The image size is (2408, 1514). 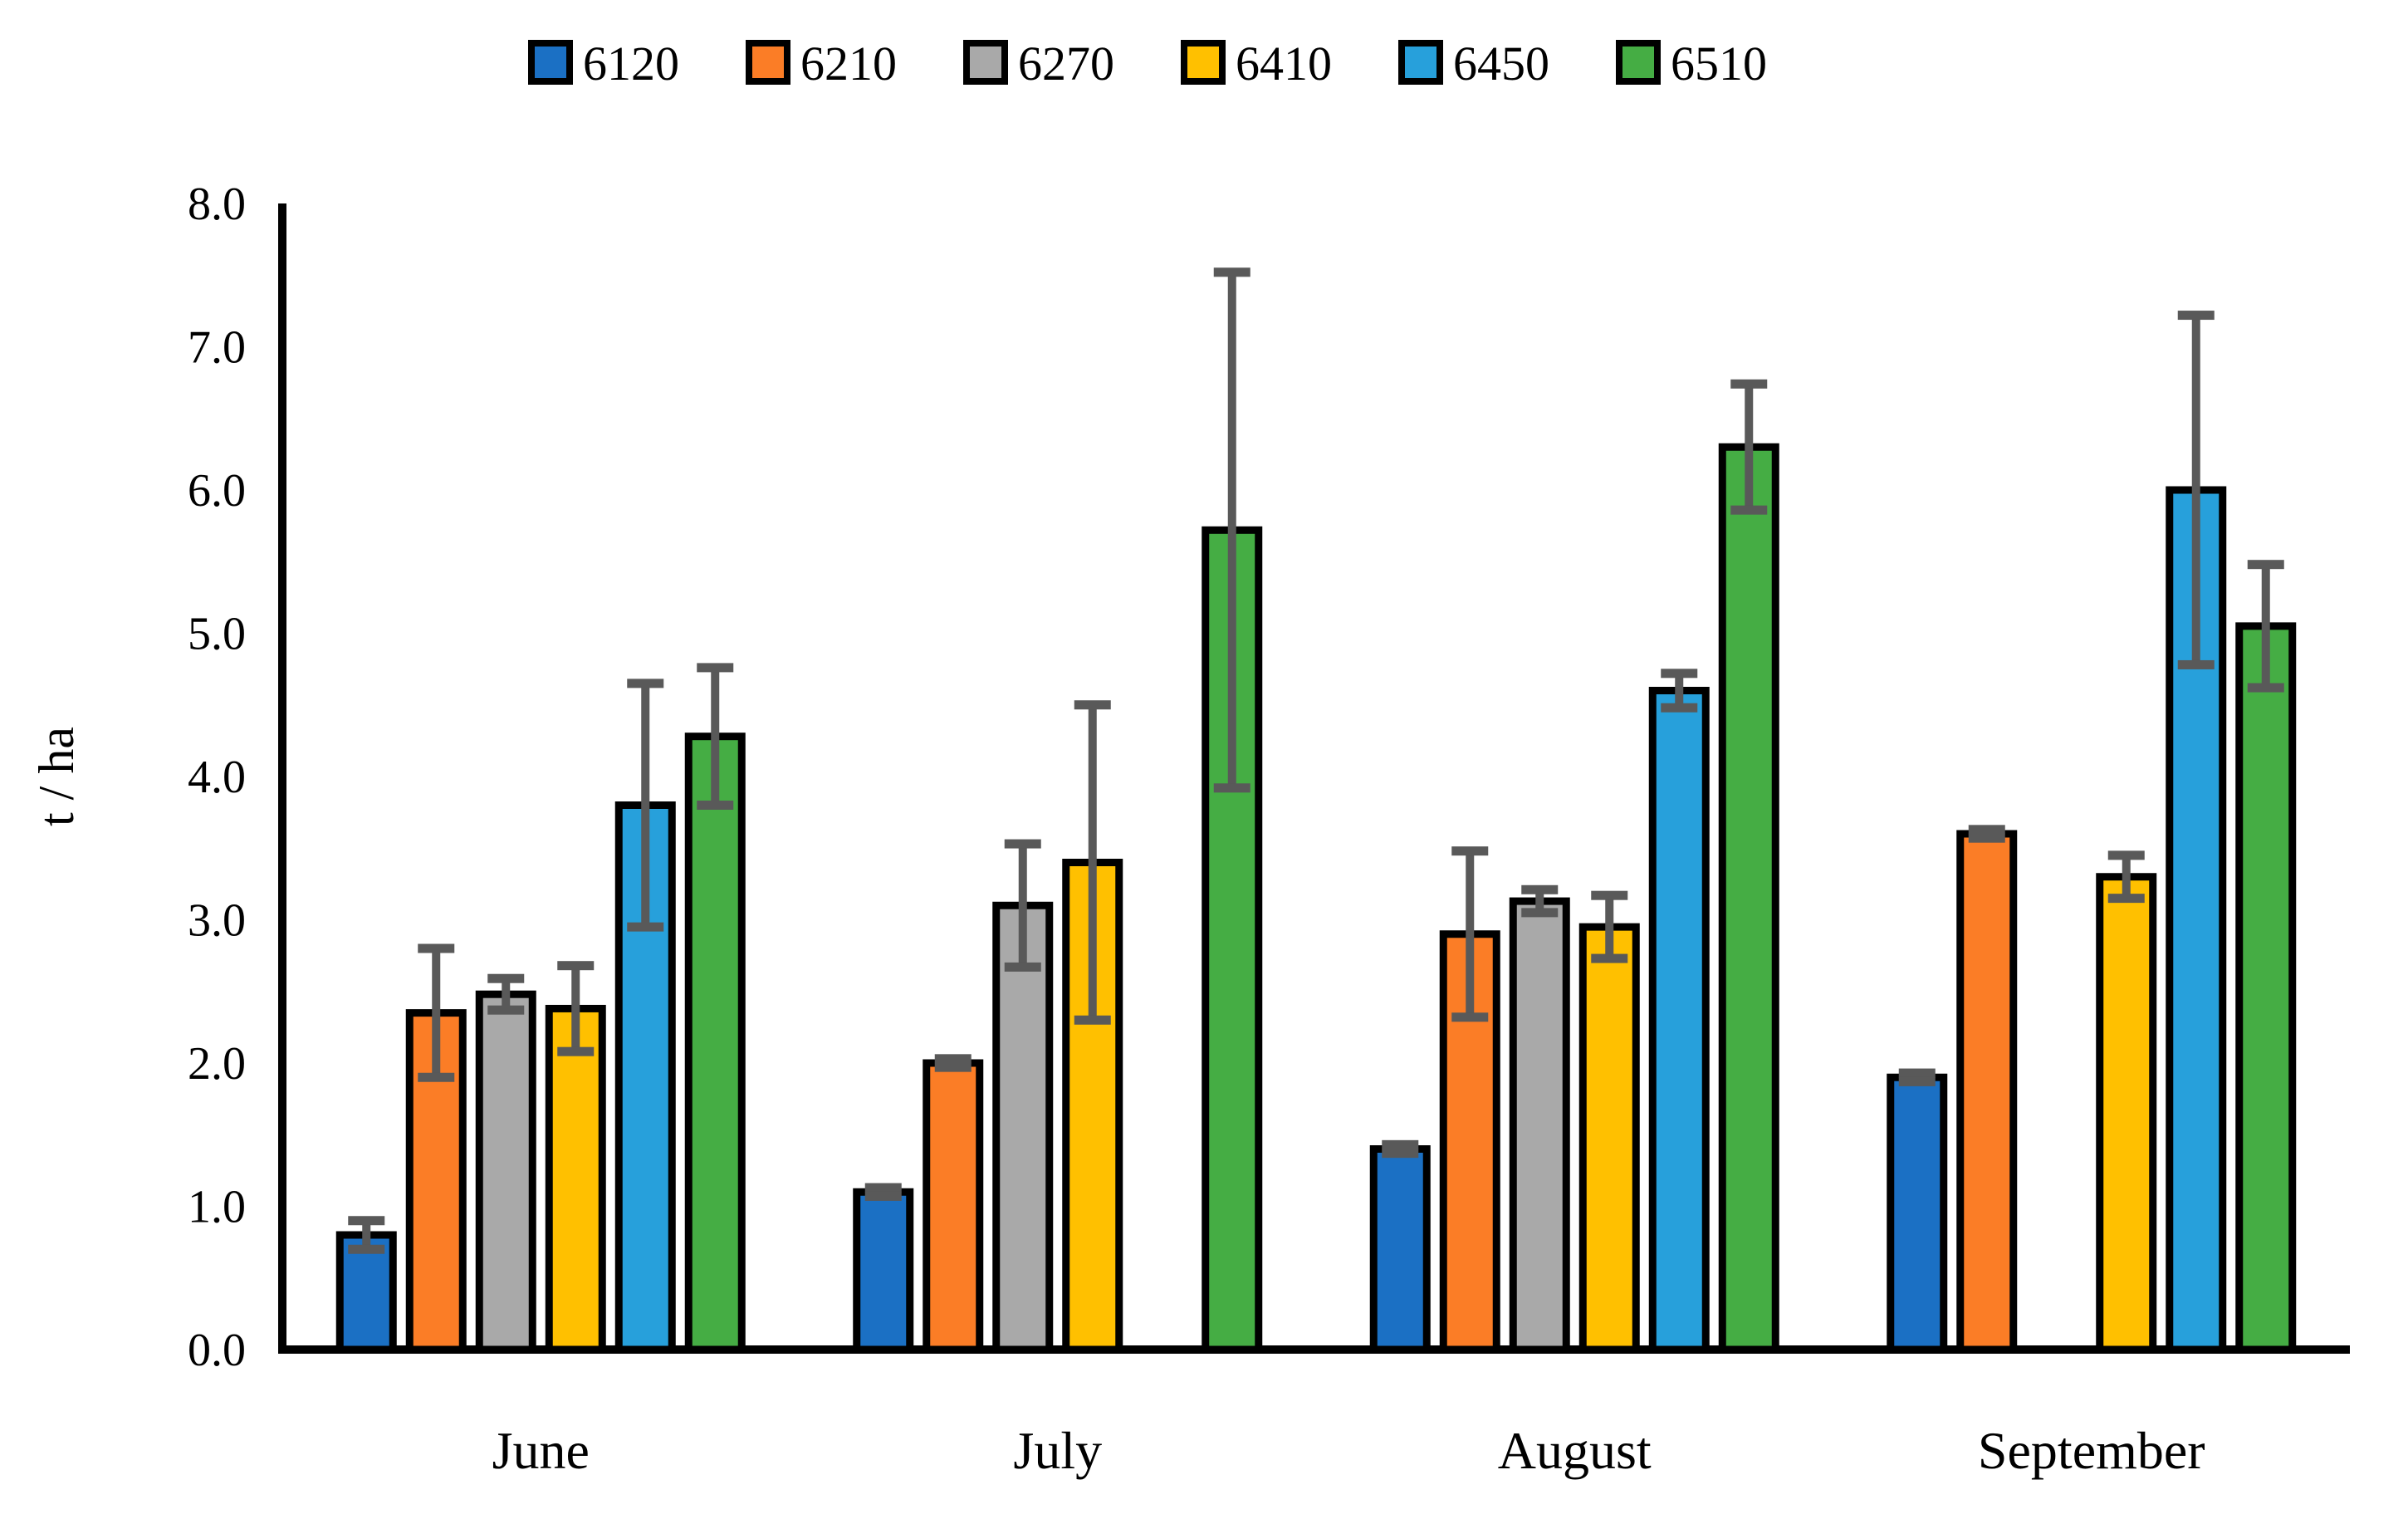 I want to click on y-tick-label-7.0: 7.0, so click(x=217, y=348).